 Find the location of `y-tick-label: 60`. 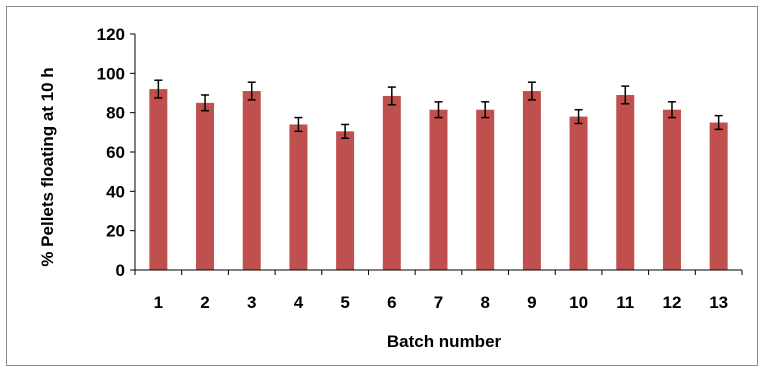

y-tick-label: 60 is located at coordinates (115, 152).